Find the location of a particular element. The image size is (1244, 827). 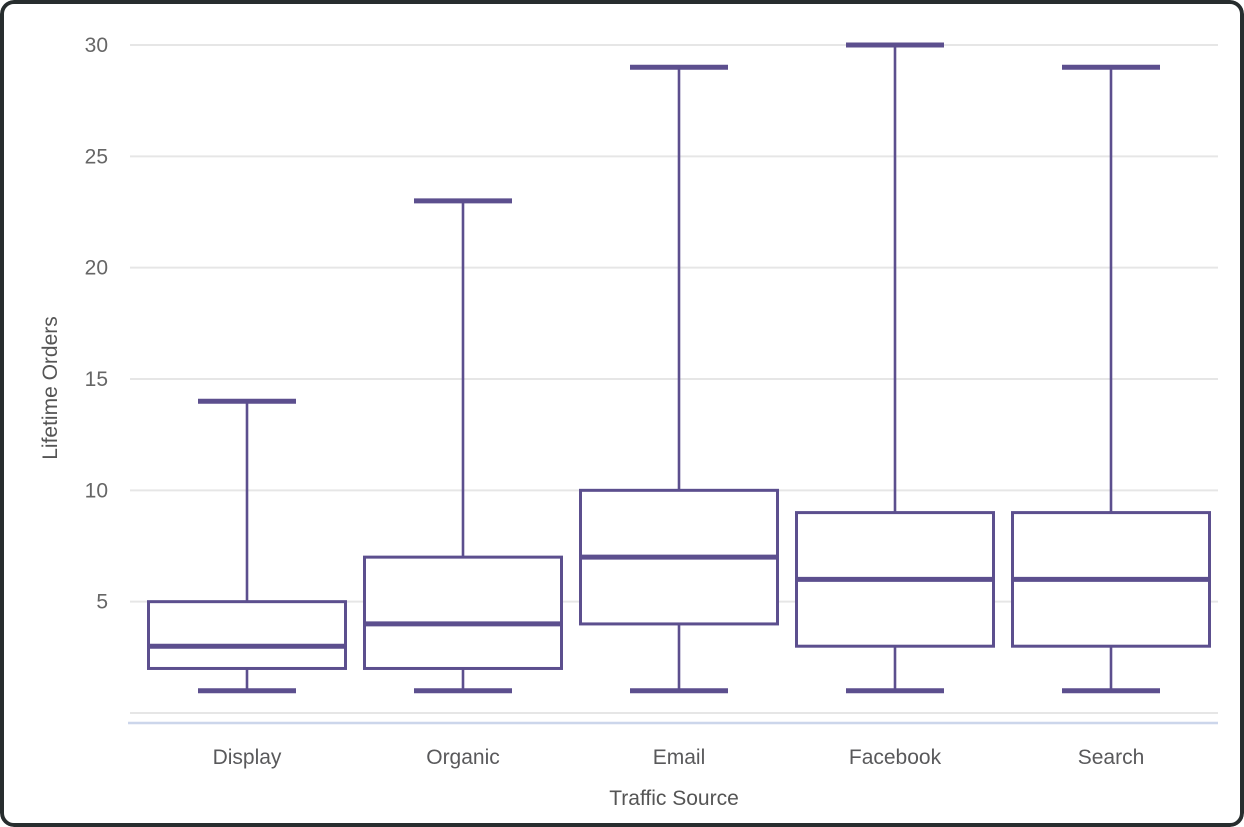

y-tick-label-15: 15 is located at coordinates (96, 379).